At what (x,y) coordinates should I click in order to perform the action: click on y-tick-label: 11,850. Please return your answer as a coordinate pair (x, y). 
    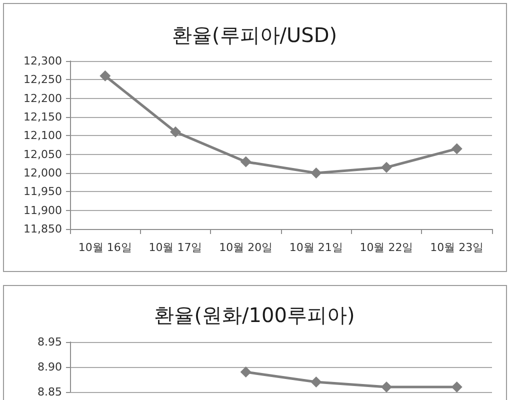
    Looking at the image, I should click on (43, 229).